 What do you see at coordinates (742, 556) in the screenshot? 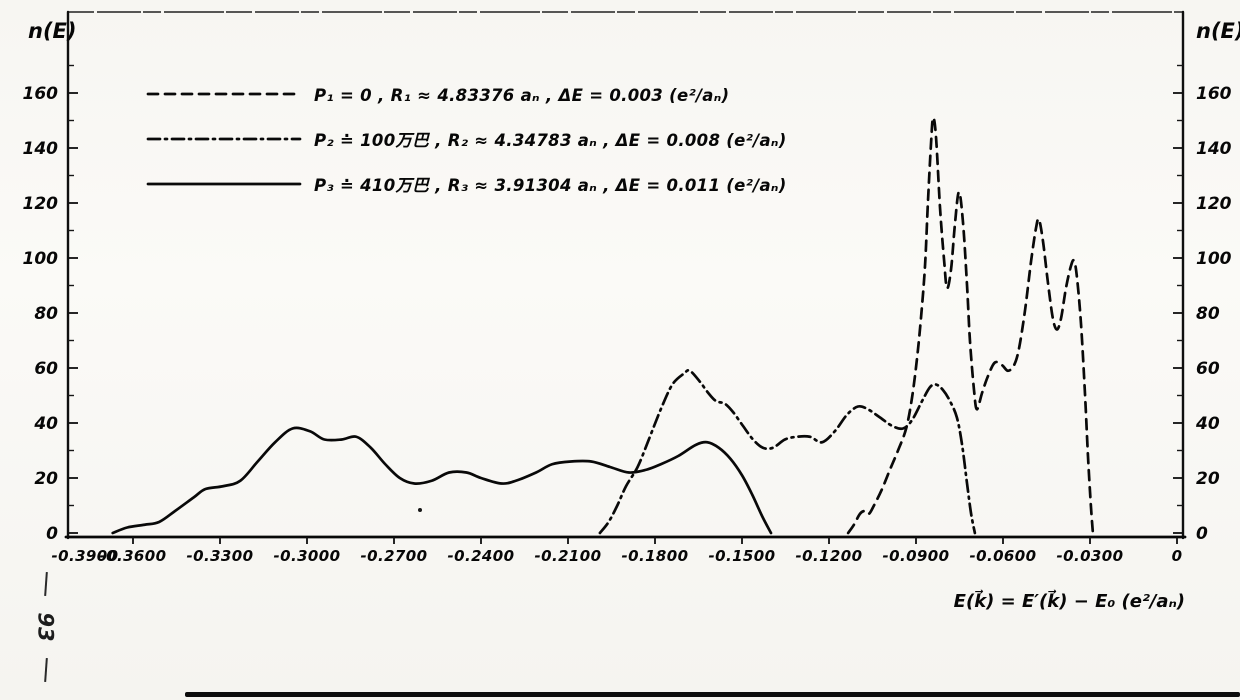
I see `x-tick-label: -0.1500` at bounding box center [742, 556].